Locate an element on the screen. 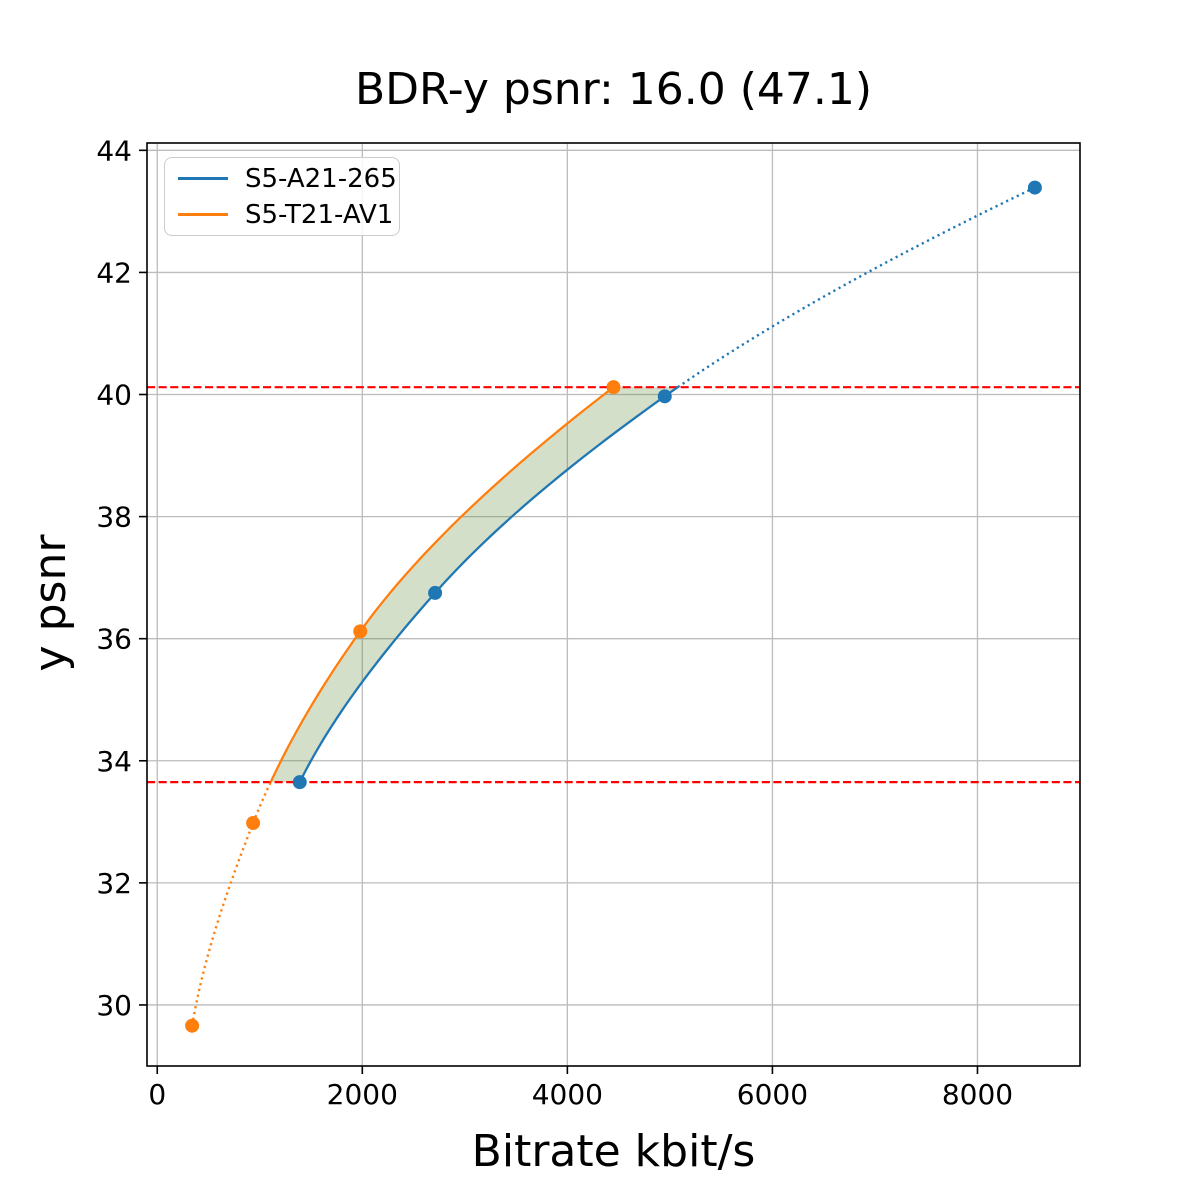 Image resolution: width=1200 pixels, height=1200 pixels. x-tick-label: 6000 is located at coordinates (772, 1094).